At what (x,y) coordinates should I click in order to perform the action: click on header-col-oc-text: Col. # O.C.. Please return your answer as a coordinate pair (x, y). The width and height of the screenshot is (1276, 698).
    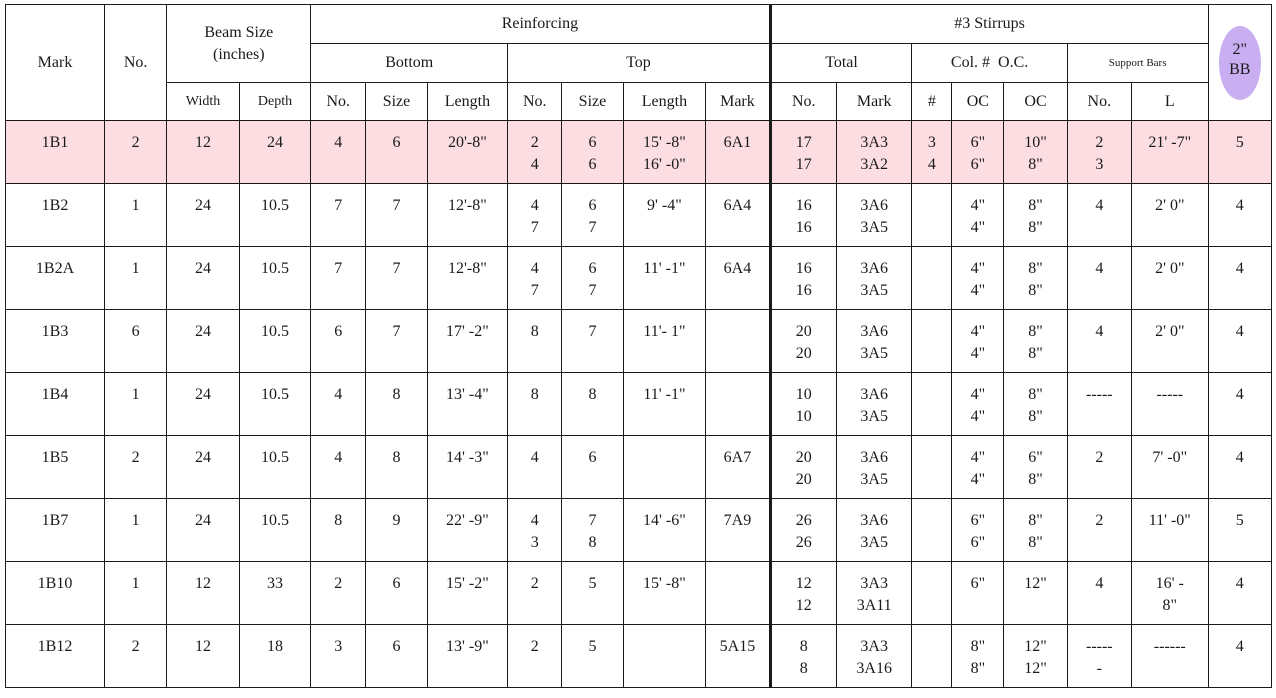
    Looking at the image, I should click on (989, 62).